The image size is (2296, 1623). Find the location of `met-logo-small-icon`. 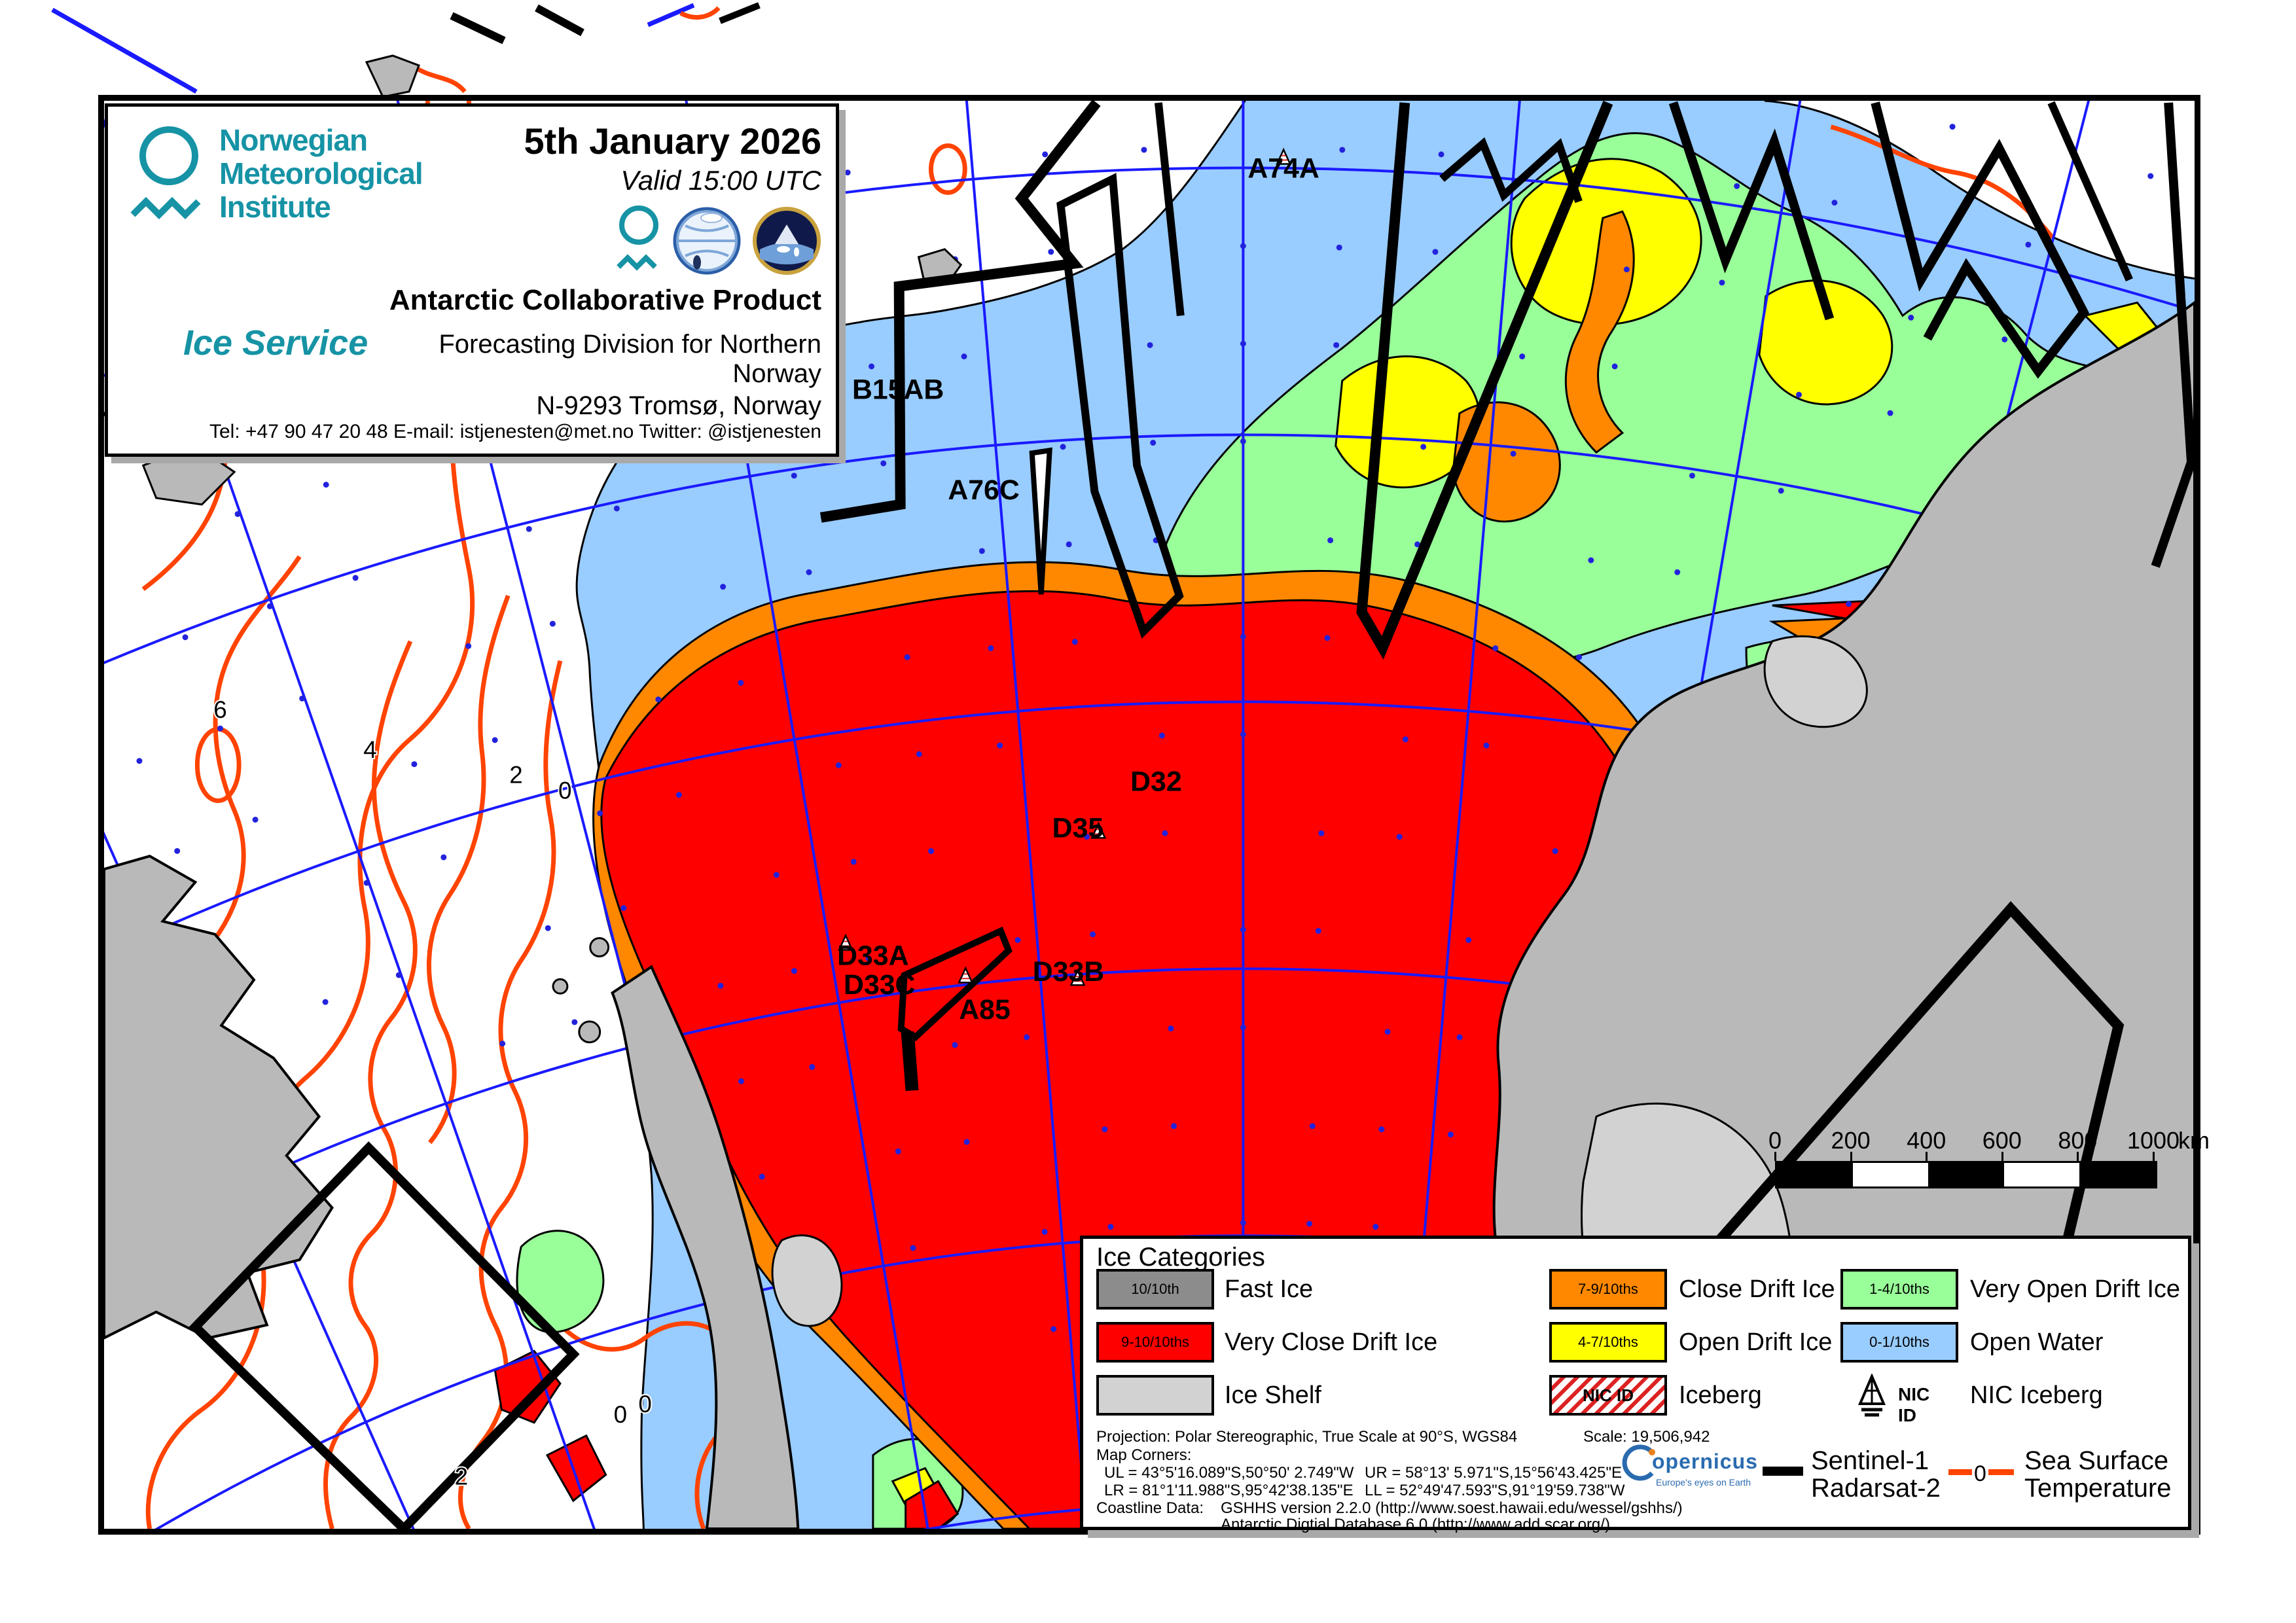

met-logo-small-icon is located at coordinates (637, 238).